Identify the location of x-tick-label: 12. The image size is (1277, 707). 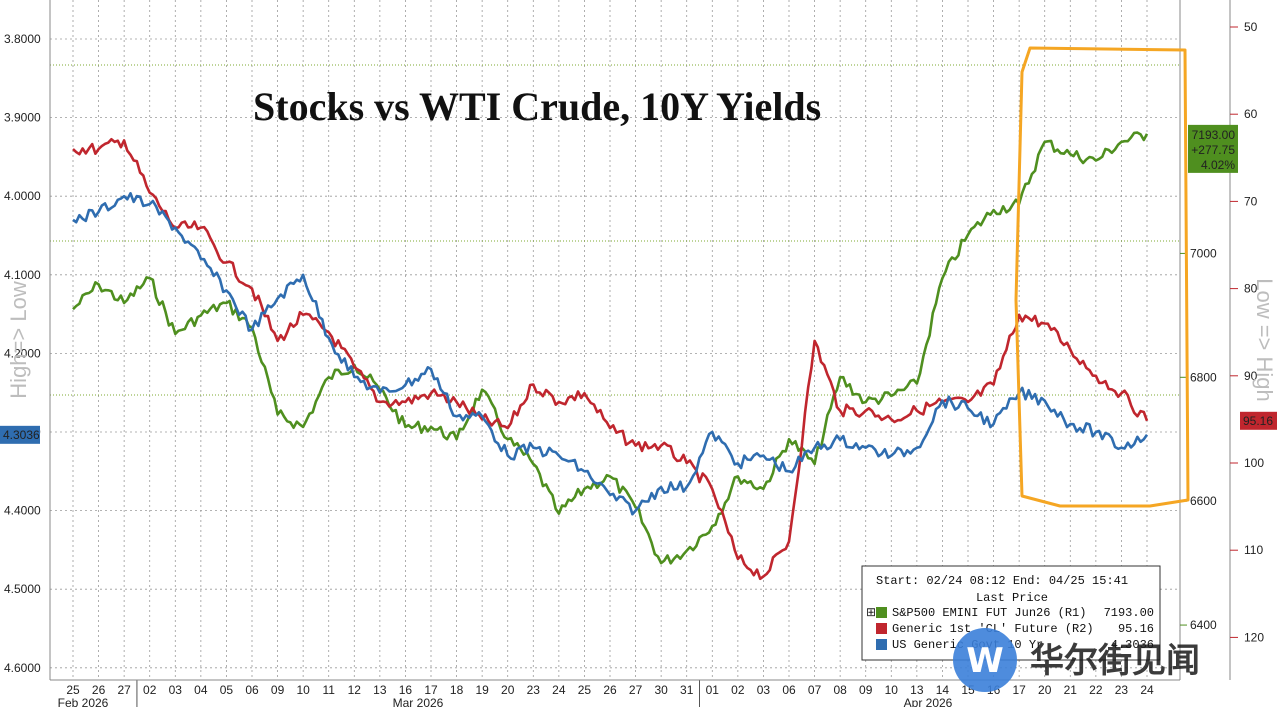
(355, 690).